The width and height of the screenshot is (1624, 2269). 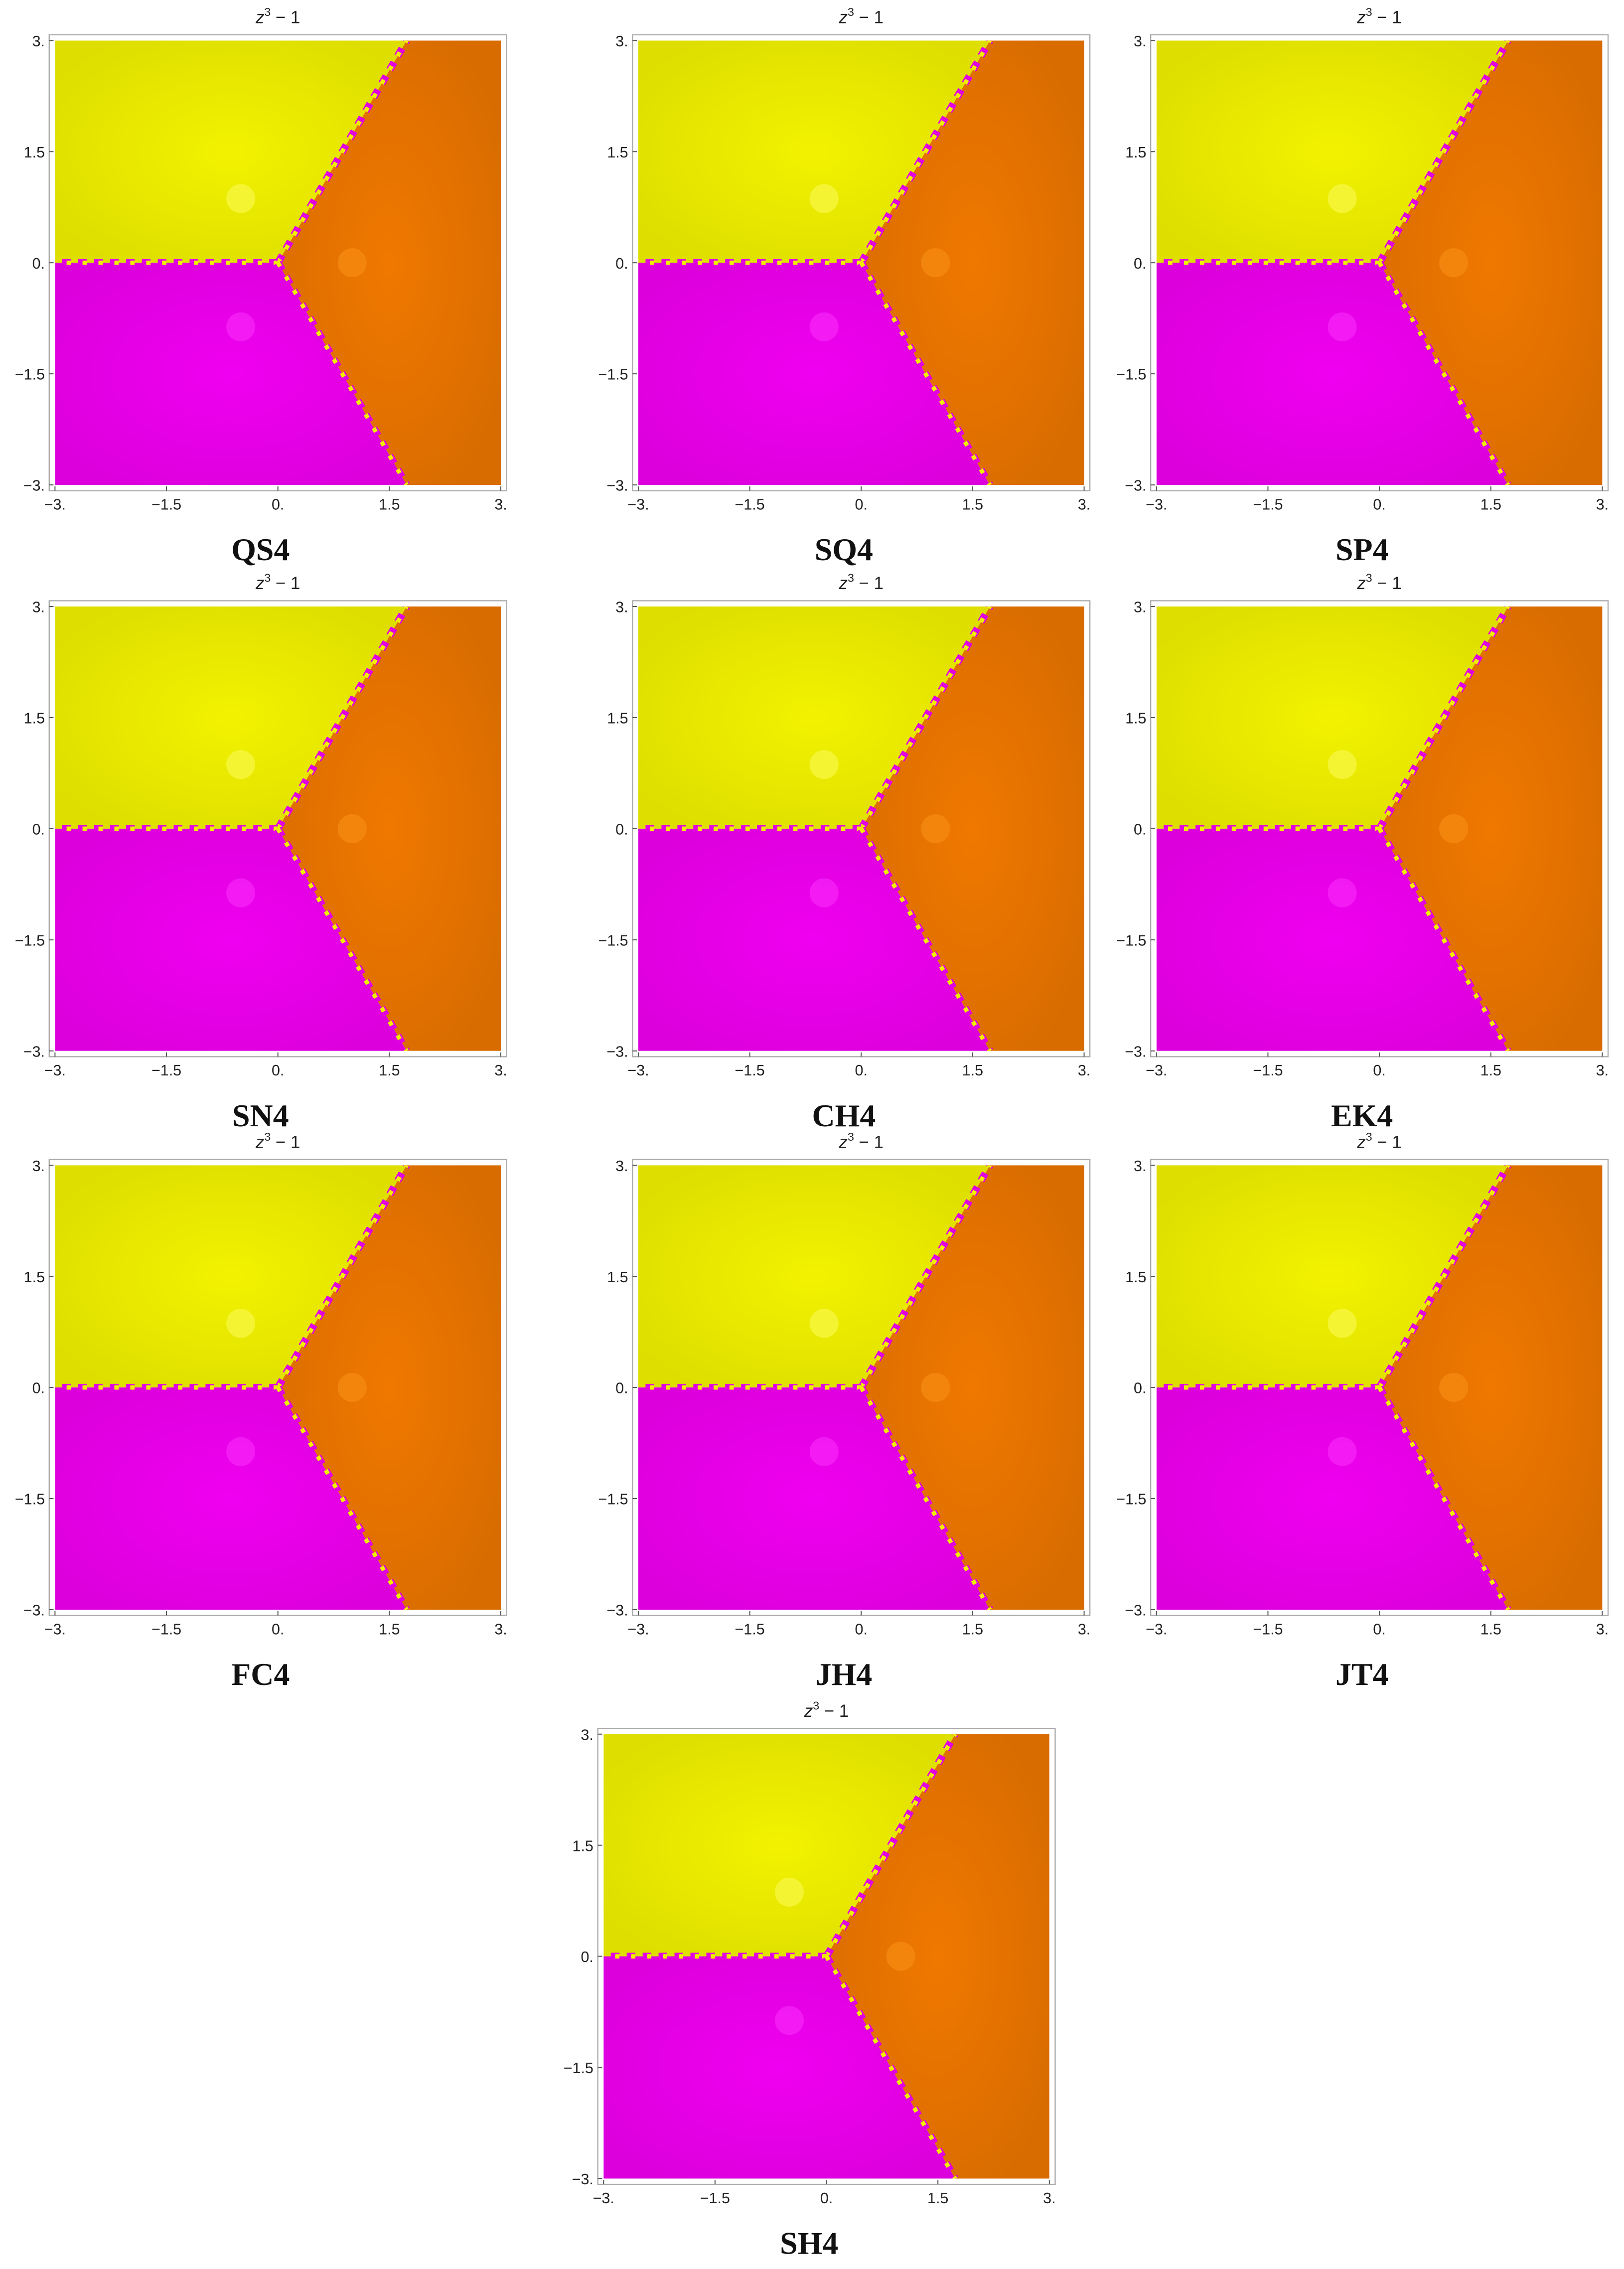 What do you see at coordinates (845, 1674) in the screenshot?
I see `panel-label: JH4` at bounding box center [845, 1674].